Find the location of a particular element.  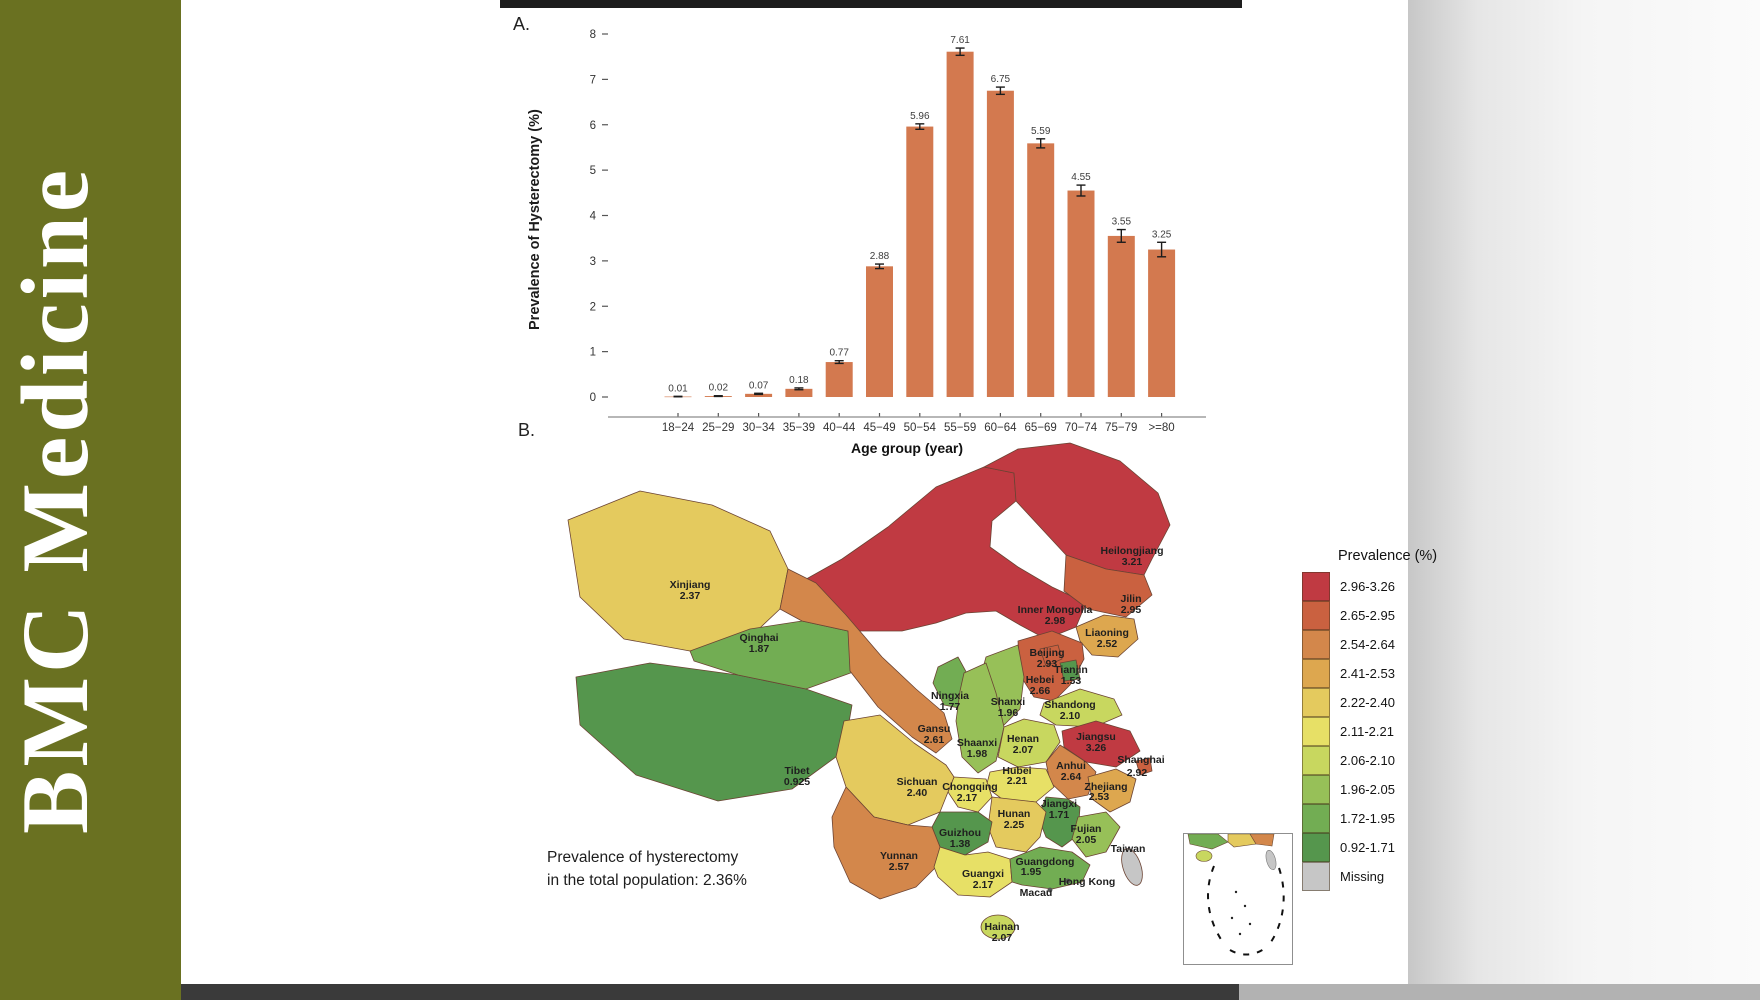

legend-label: 2.06-2.10 is located at coordinates (1367, 760).